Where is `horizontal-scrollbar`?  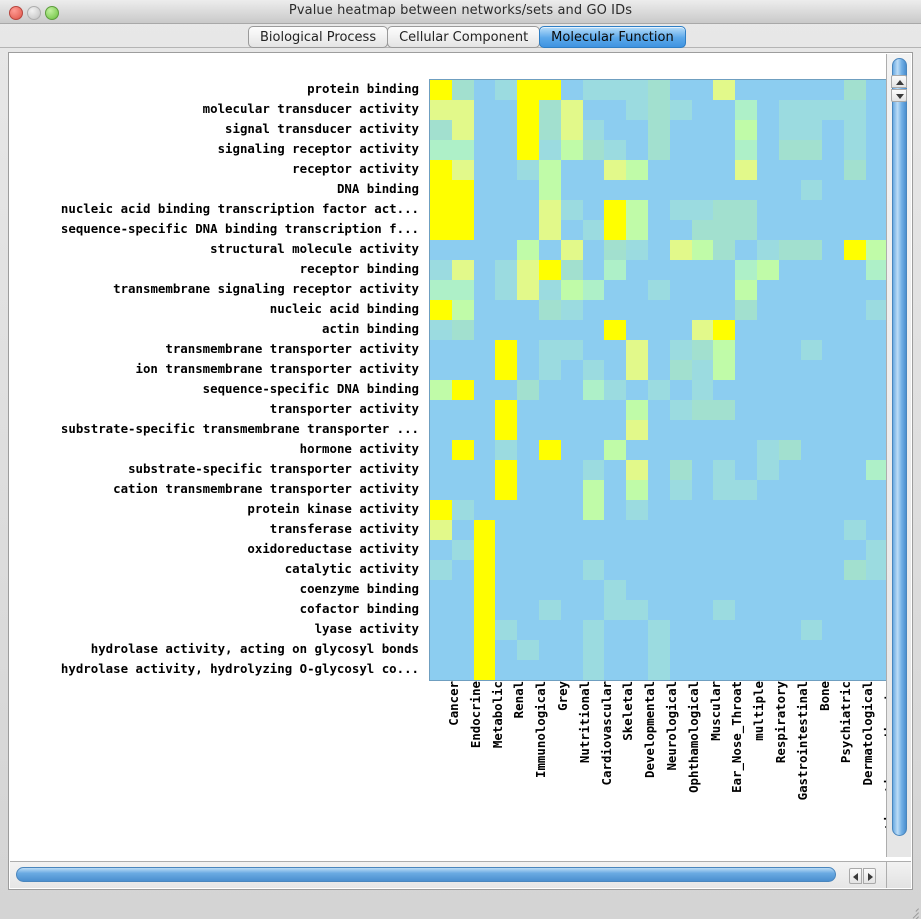
horizontal-scrollbar is located at coordinates (448, 874).